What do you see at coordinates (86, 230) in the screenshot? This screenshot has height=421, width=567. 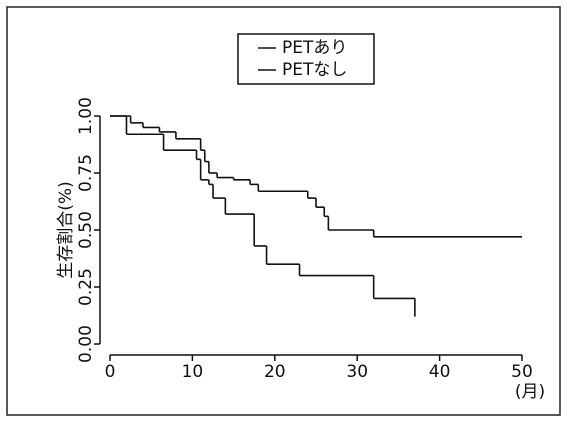 I see `y-tick-label: 0.50` at bounding box center [86, 230].